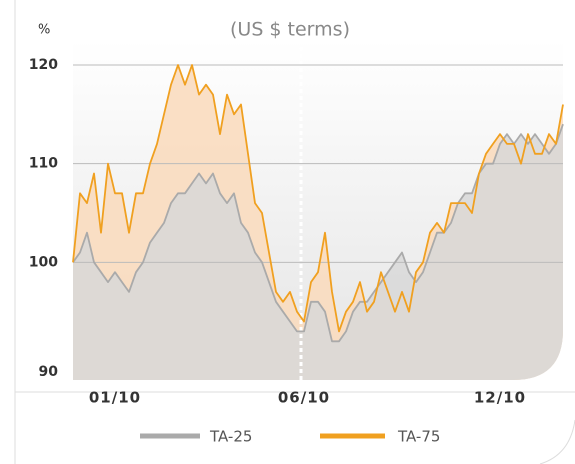  Describe the element at coordinates (43, 164) in the screenshot. I see `y-tick-label: 110` at that location.